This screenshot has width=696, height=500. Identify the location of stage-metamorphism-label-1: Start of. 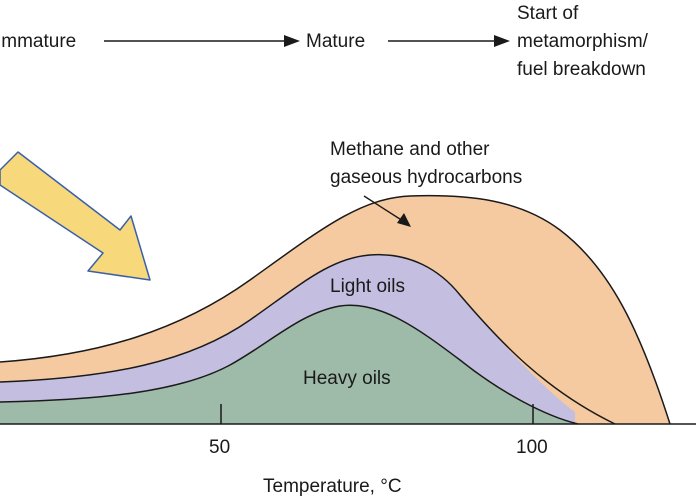
(548, 13).